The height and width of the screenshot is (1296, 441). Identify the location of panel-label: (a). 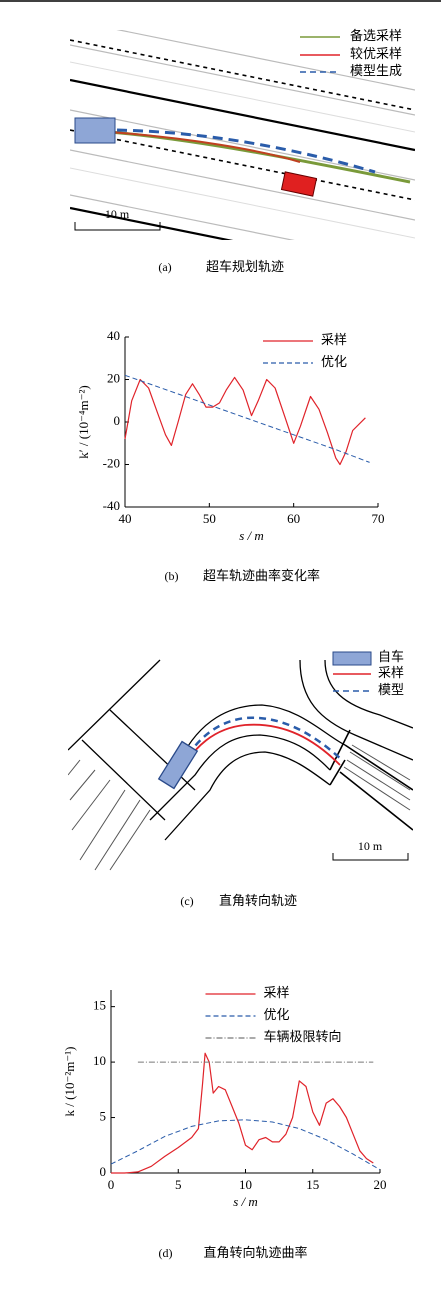
(164, 267).